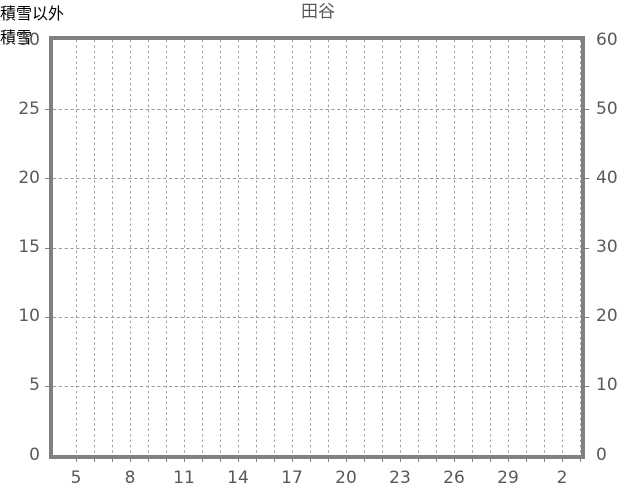 Image resolution: width=636 pixels, height=501 pixels. Describe the element at coordinates (400, 478) in the screenshot. I see `x-tick-23: 23` at that location.